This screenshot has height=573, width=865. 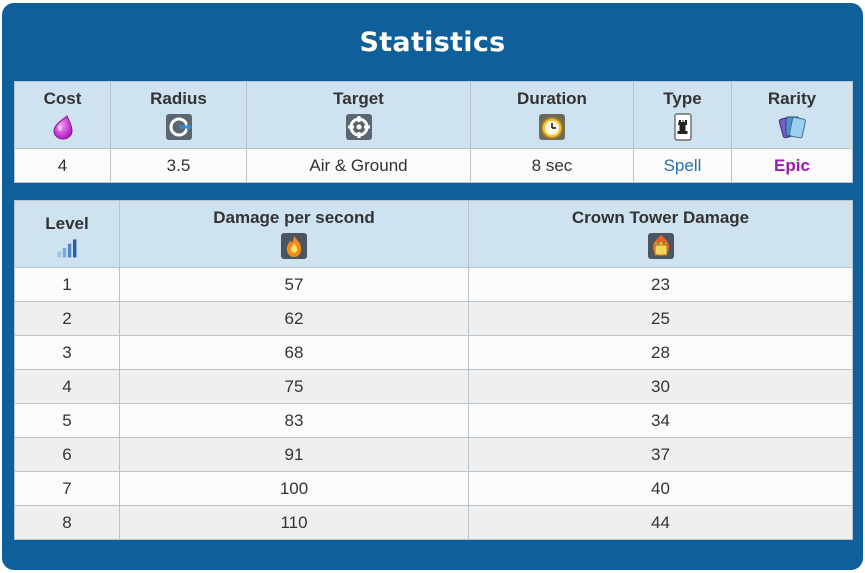 What do you see at coordinates (62, 98) in the screenshot?
I see `header-cost-label: Cost` at bounding box center [62, 98].